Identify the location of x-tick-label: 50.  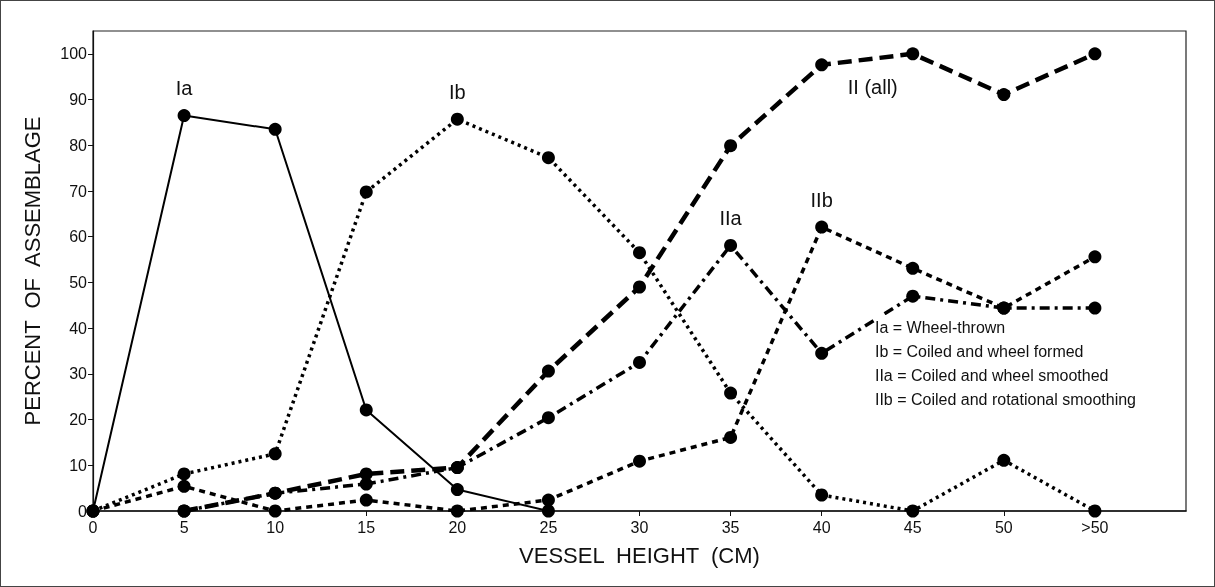
(1003, 527).